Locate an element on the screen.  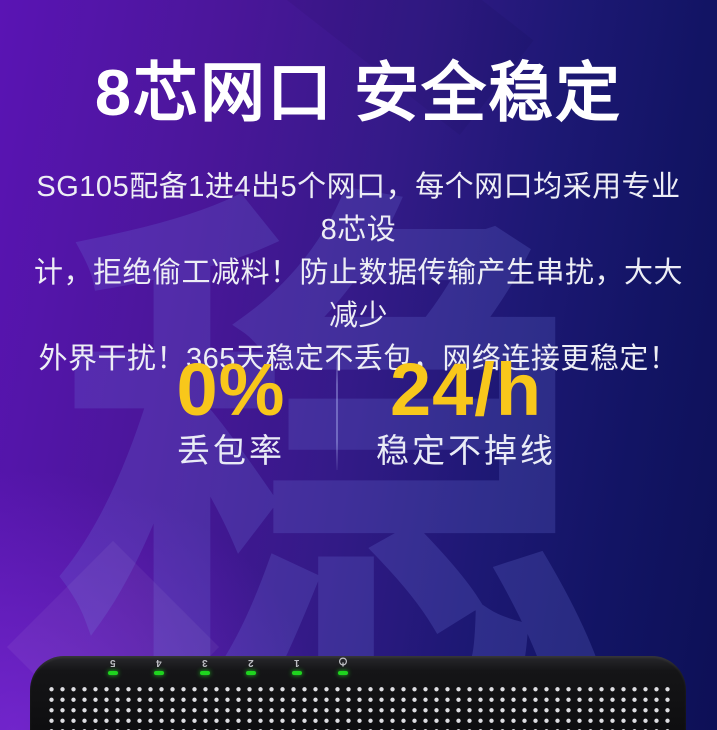
stat-packet-loss: 0% 丢包率 is located at coordinates (231, 408).